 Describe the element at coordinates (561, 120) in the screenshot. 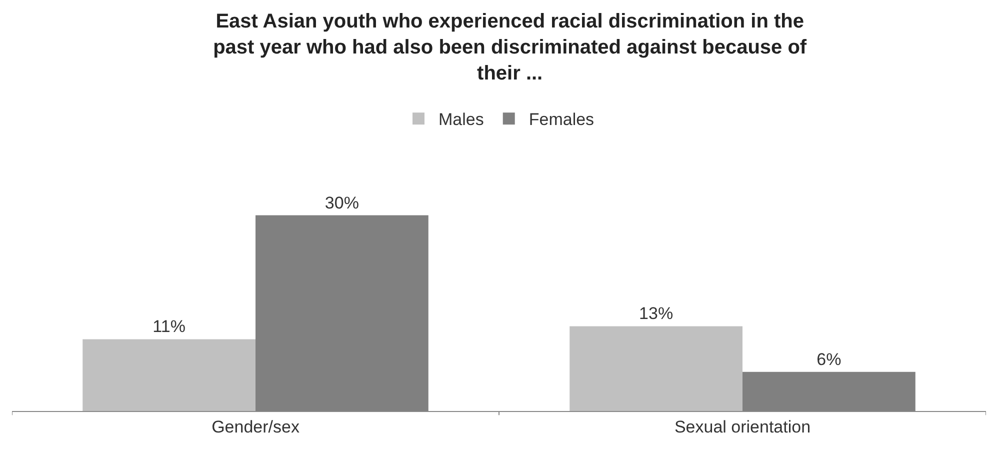

I see `legend-label: Females` at that location.